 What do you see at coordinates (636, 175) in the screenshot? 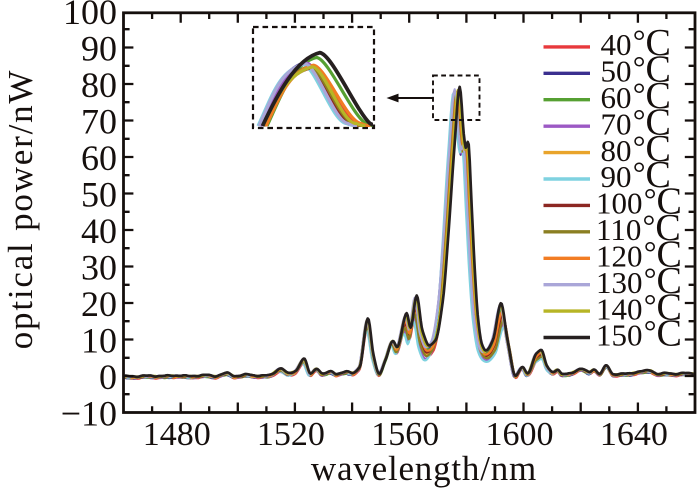
I see `svg-text: 90°C` at bounding box center [636, 175].